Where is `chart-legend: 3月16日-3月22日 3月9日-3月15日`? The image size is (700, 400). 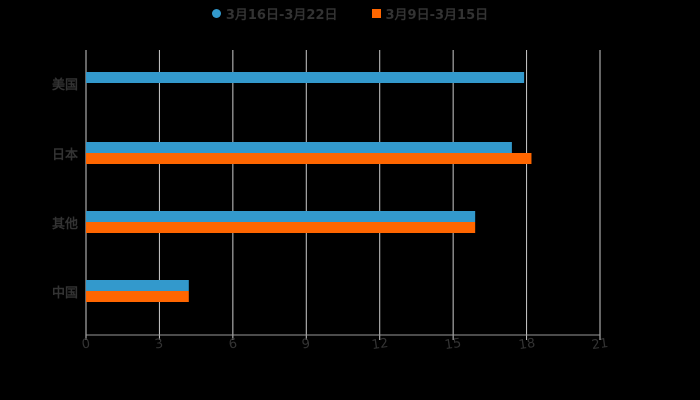
chart-legend: 3月16日-3月22日 3月9日-3月15日 is located at coordinates (350, 13).